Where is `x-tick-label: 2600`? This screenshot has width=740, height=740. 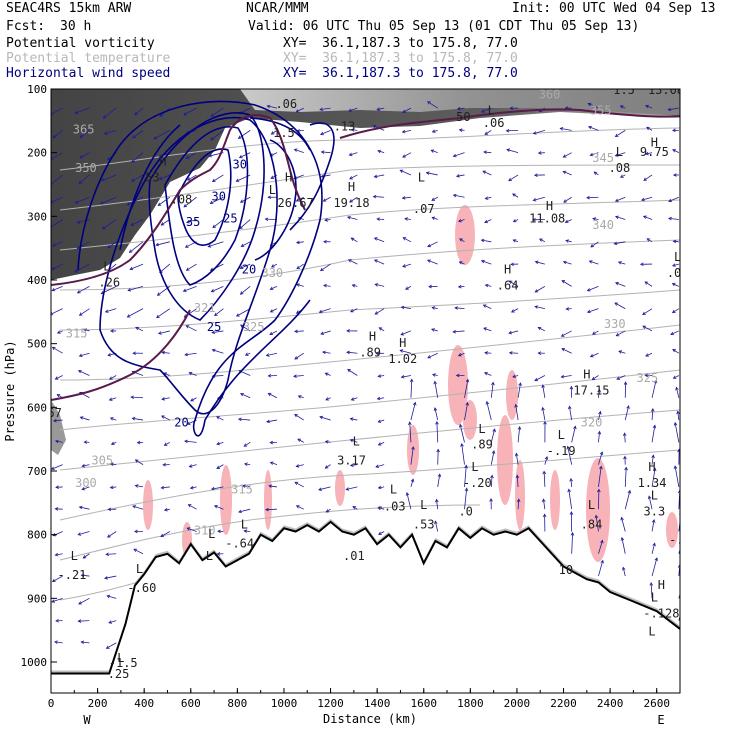 x-tick-label: 2600 is located at coordinates (656, 703).